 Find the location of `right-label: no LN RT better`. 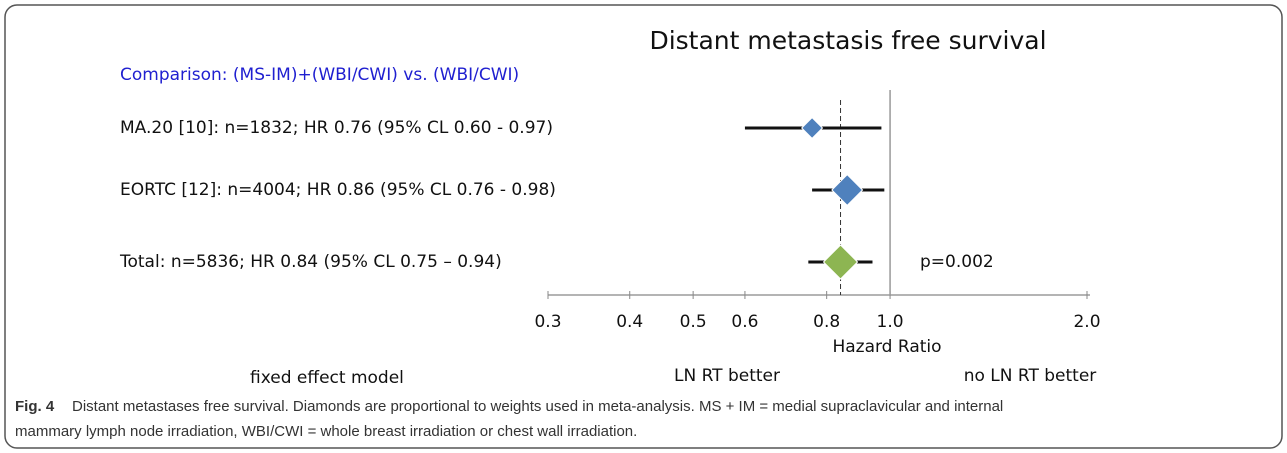

right-label: no LN RT better is located at coordinates (1030, 376).